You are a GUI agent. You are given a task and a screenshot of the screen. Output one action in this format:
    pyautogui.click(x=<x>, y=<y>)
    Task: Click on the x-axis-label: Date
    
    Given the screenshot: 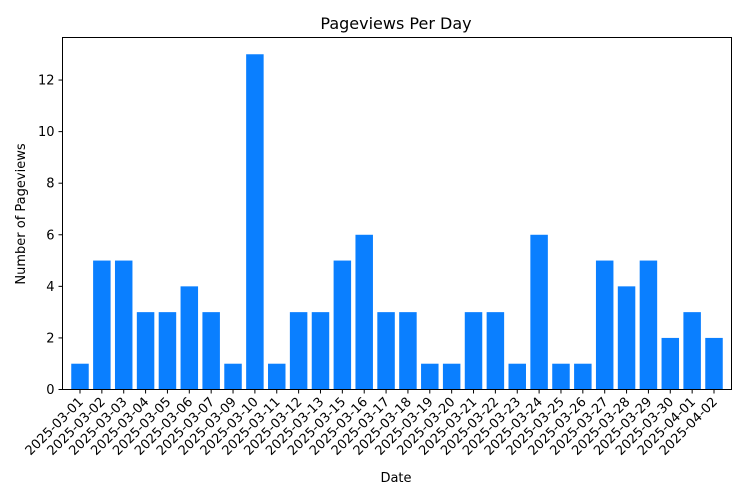 What is the action you would take?
    pyautogui.click(x=395, y=478)
    